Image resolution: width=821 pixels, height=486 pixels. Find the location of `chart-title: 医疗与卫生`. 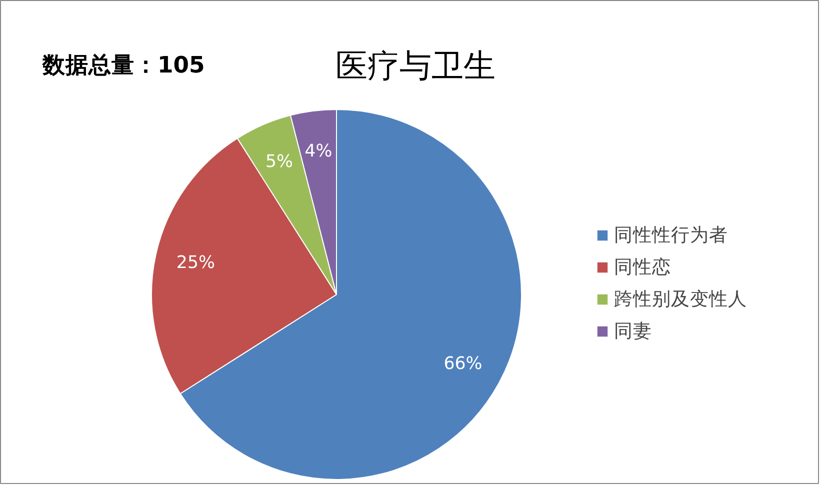

chart-title: 医疗与卫生 is located at coordinates (416, 65).